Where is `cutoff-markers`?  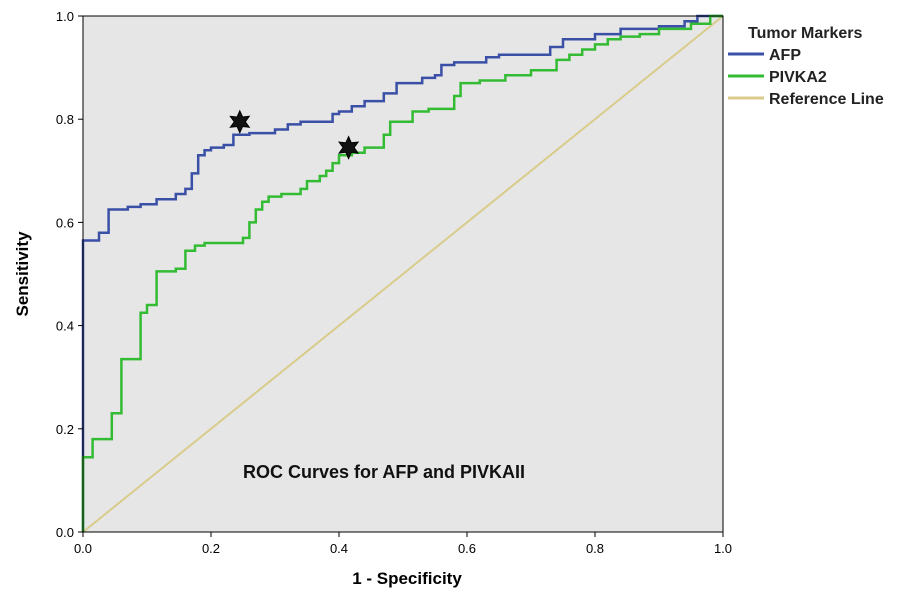 cutoff-markers is located at coordinates (294, 134).